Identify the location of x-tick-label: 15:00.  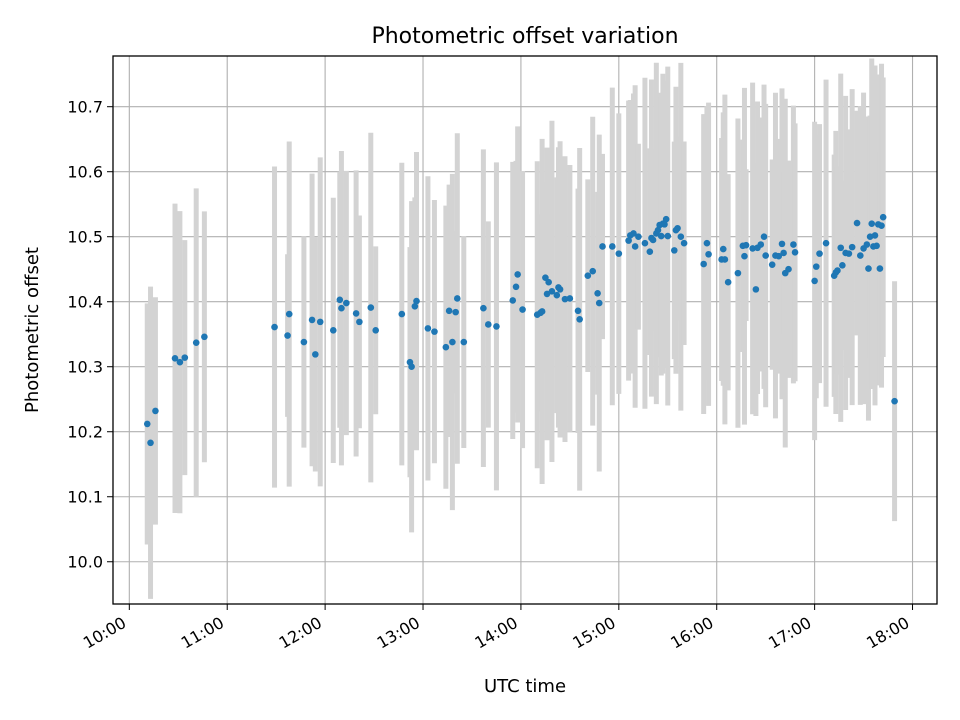
(593, 633).